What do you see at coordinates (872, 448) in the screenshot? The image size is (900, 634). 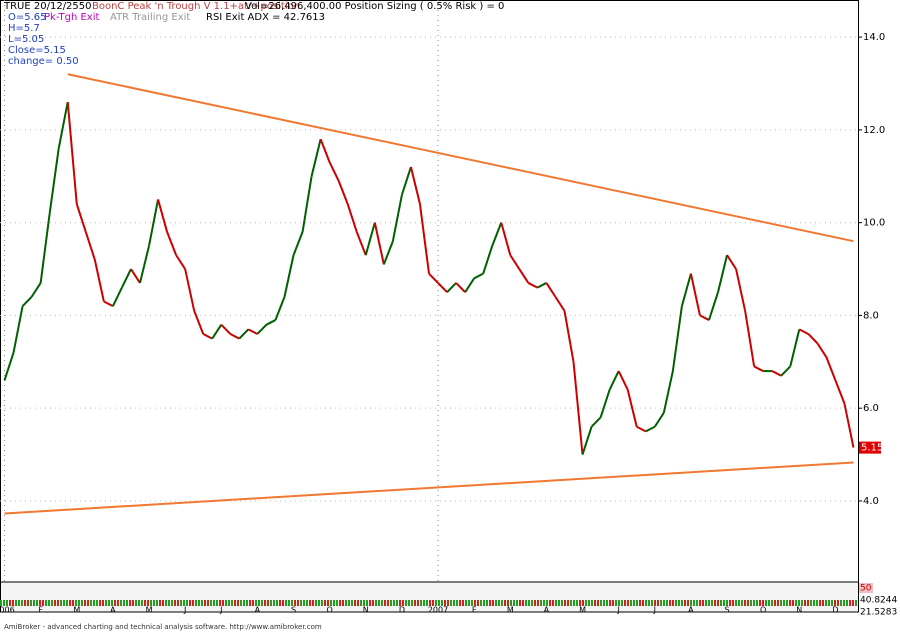 I see `last-value-label: 5.15` at bounding box center [872, 448].